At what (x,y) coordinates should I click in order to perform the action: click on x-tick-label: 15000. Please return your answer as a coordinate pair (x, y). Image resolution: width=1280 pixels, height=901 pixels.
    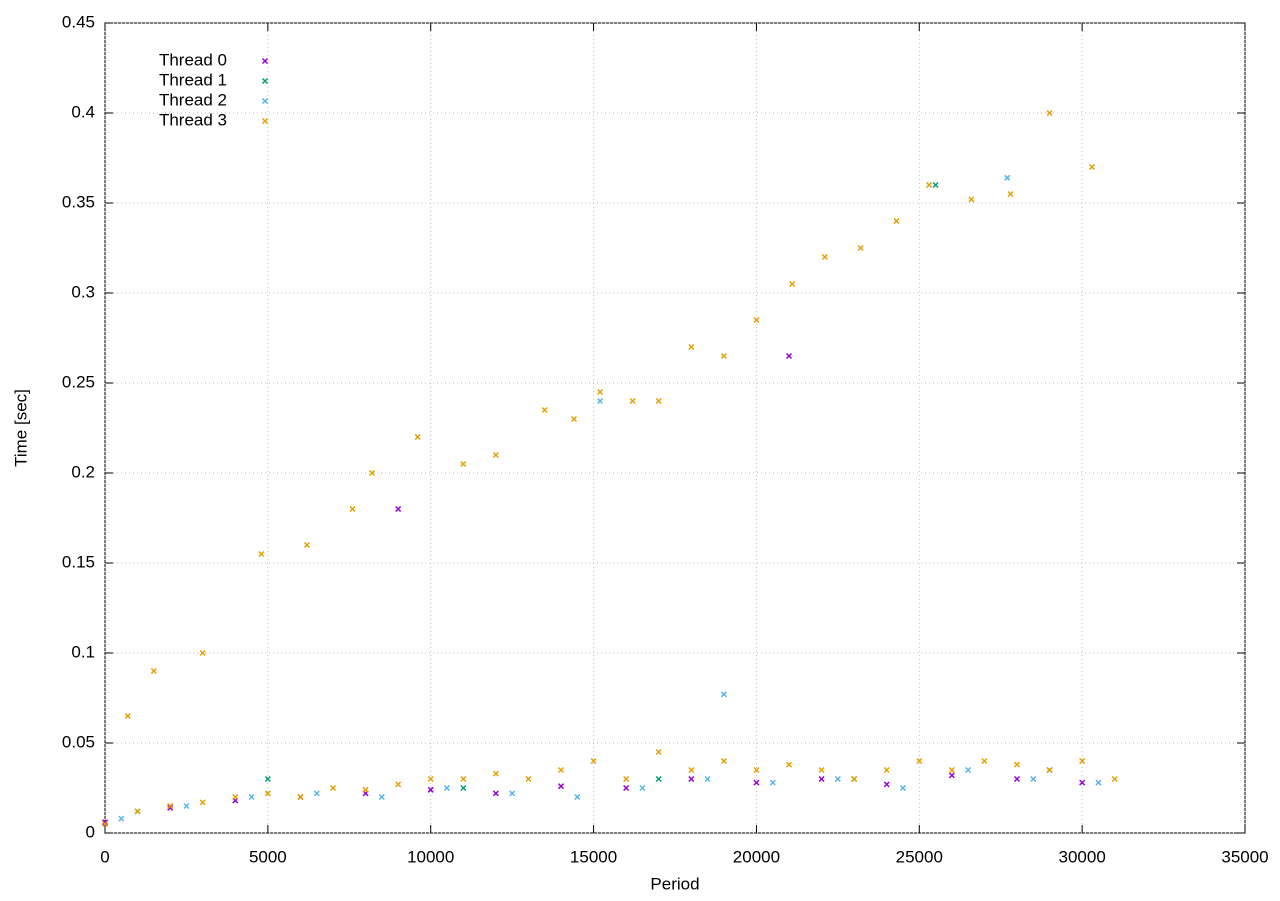
    Looking at the image, I should click on (593, 856).